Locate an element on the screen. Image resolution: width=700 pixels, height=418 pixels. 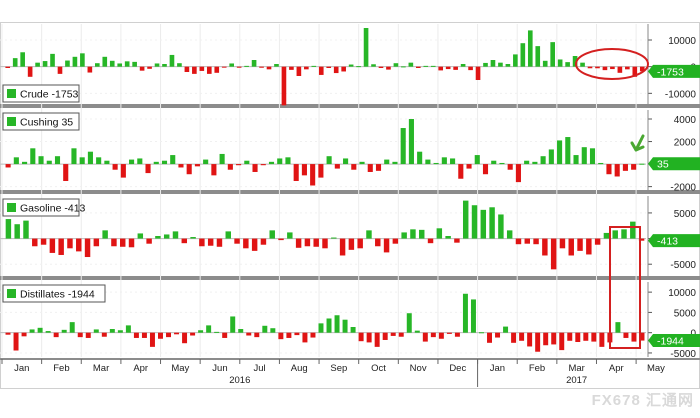
cushing-ytick-label: 4000 is located at coordinates (685, 120).